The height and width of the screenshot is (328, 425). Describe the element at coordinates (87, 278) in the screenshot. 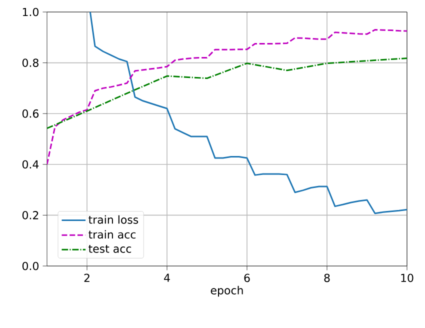

I see `x-tick-label: 2` at that location.